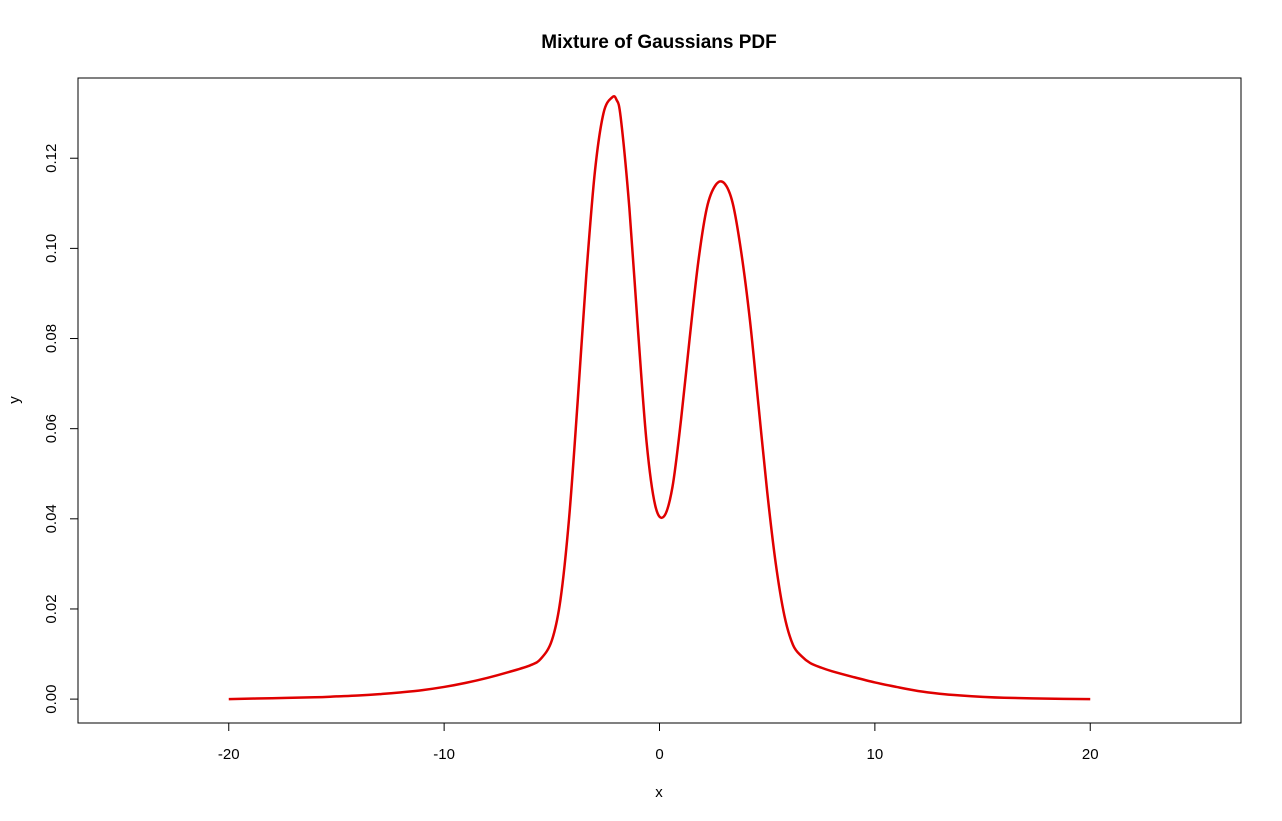 This screenshot has width=1282, height=821. I want to click on x-tick-label: 0, so click(659, 754).